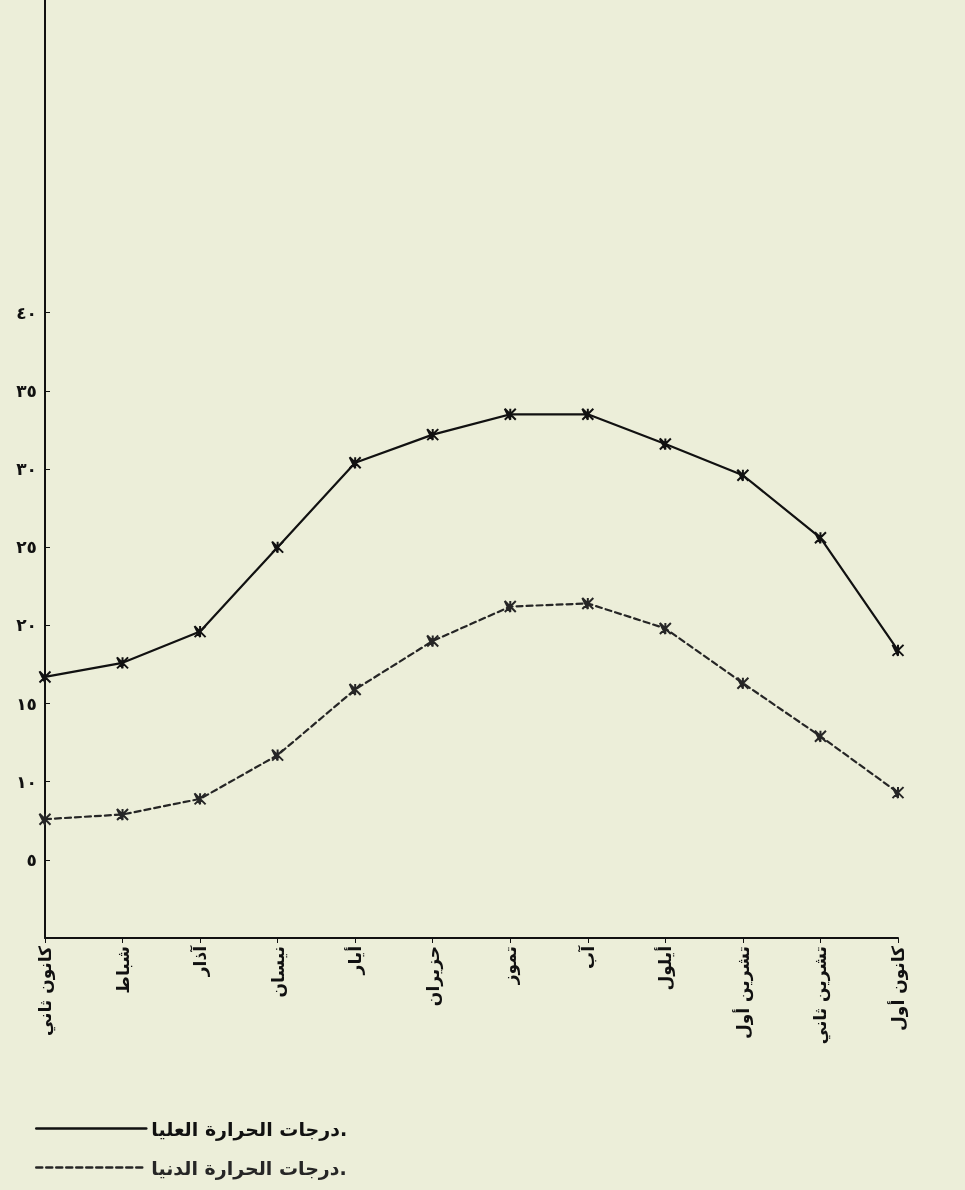 This screenshot has width=965, height=1190. What do you see at coordinates (31, 859) in the screenshot?
I see `y-tick-label: ٥` at bounding box center [31, 859].